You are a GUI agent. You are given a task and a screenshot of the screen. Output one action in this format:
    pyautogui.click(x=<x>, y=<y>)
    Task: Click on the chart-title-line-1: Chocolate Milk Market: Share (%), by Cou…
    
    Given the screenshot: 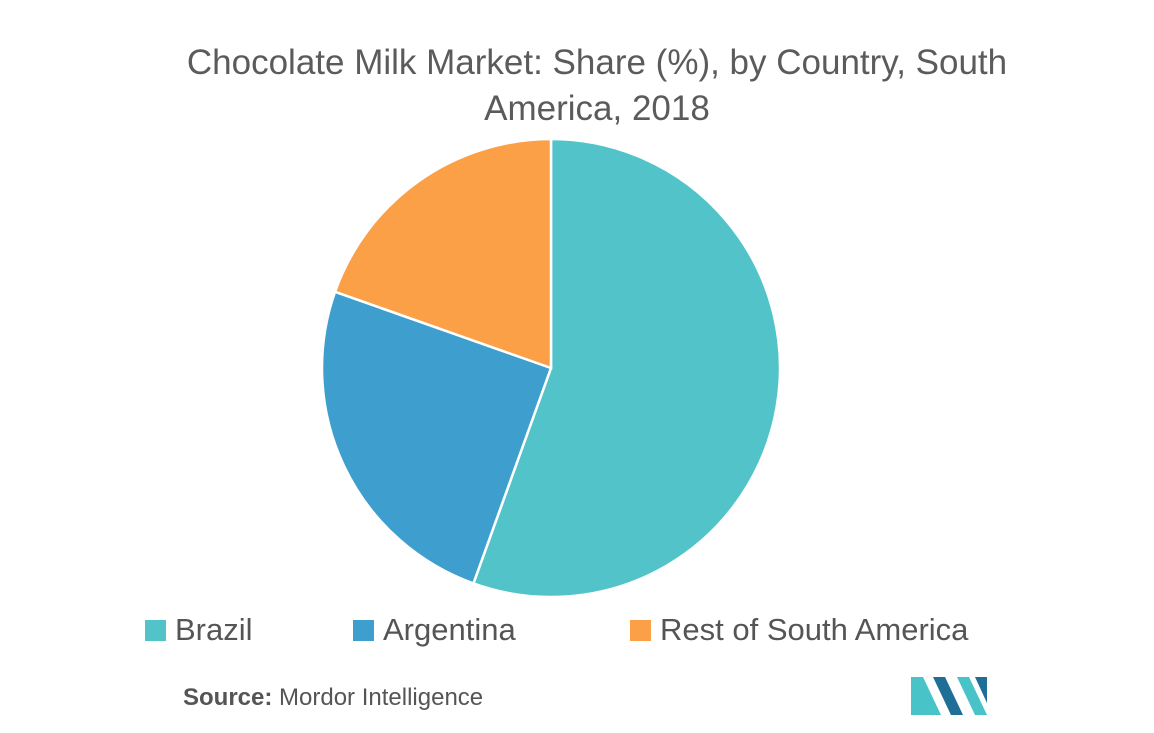 What is the action you would take?
    pyautogui.click(x=597, y=62)
    